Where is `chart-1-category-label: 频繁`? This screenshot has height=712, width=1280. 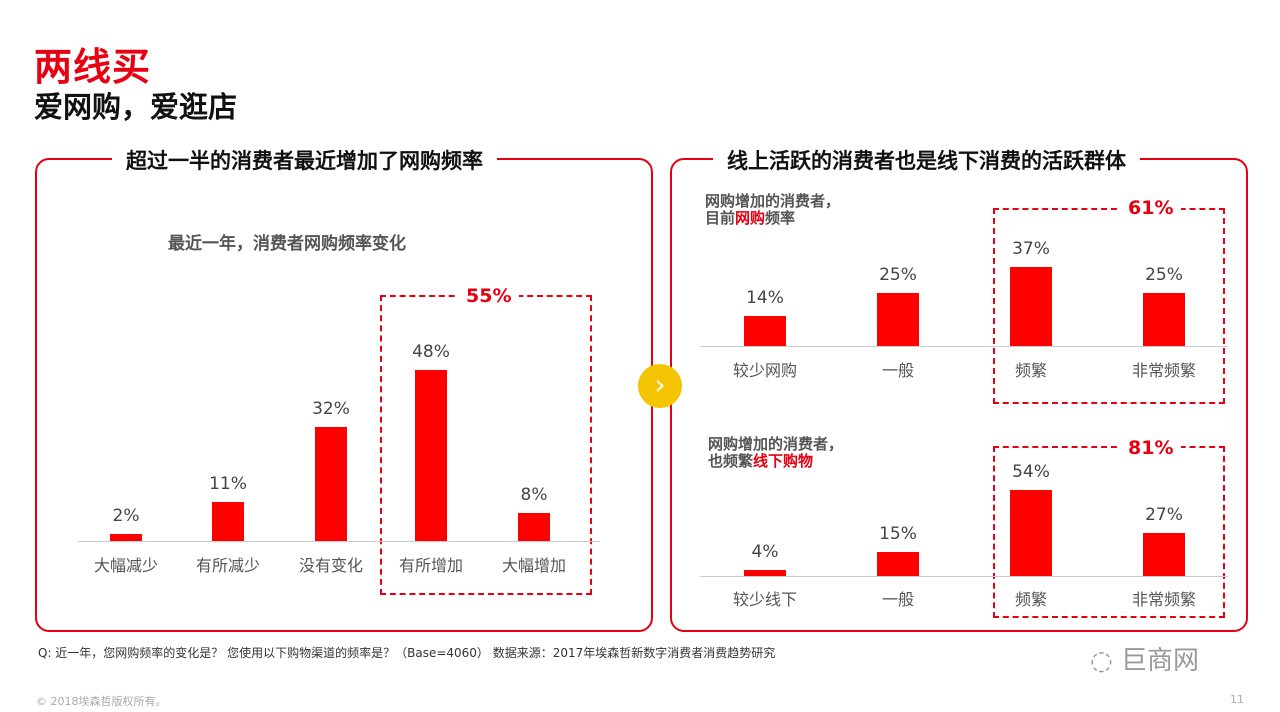
chart-1-category-label: 频繁 is located at coordinates (1030, 370).